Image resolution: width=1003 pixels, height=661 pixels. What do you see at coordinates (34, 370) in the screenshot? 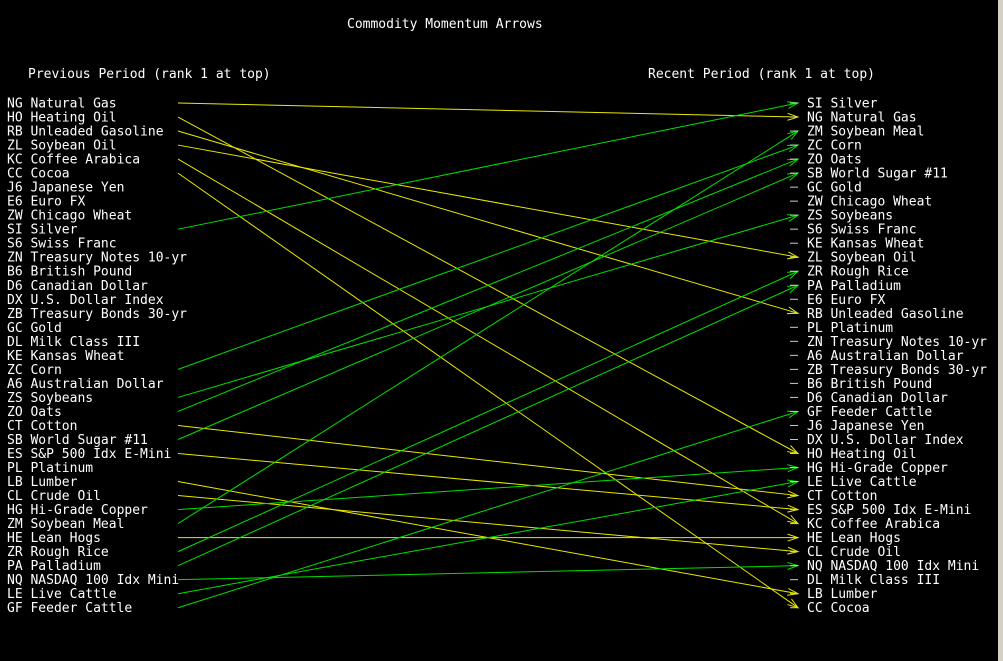
I see `previous-label-zc-corn: ZC Corn` at bounding box center [34, 370].